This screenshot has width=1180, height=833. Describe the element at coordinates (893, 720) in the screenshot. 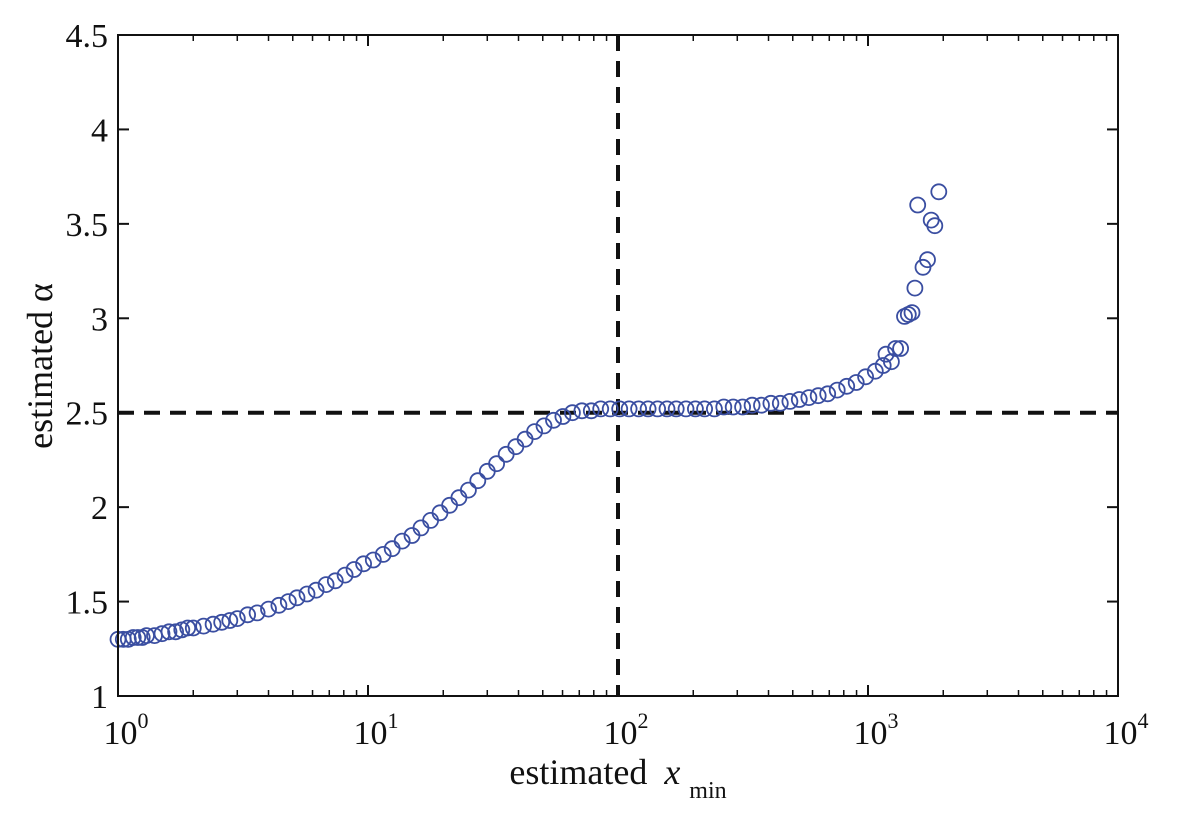

I see `x-tick-label-exponent: 3` at that location.